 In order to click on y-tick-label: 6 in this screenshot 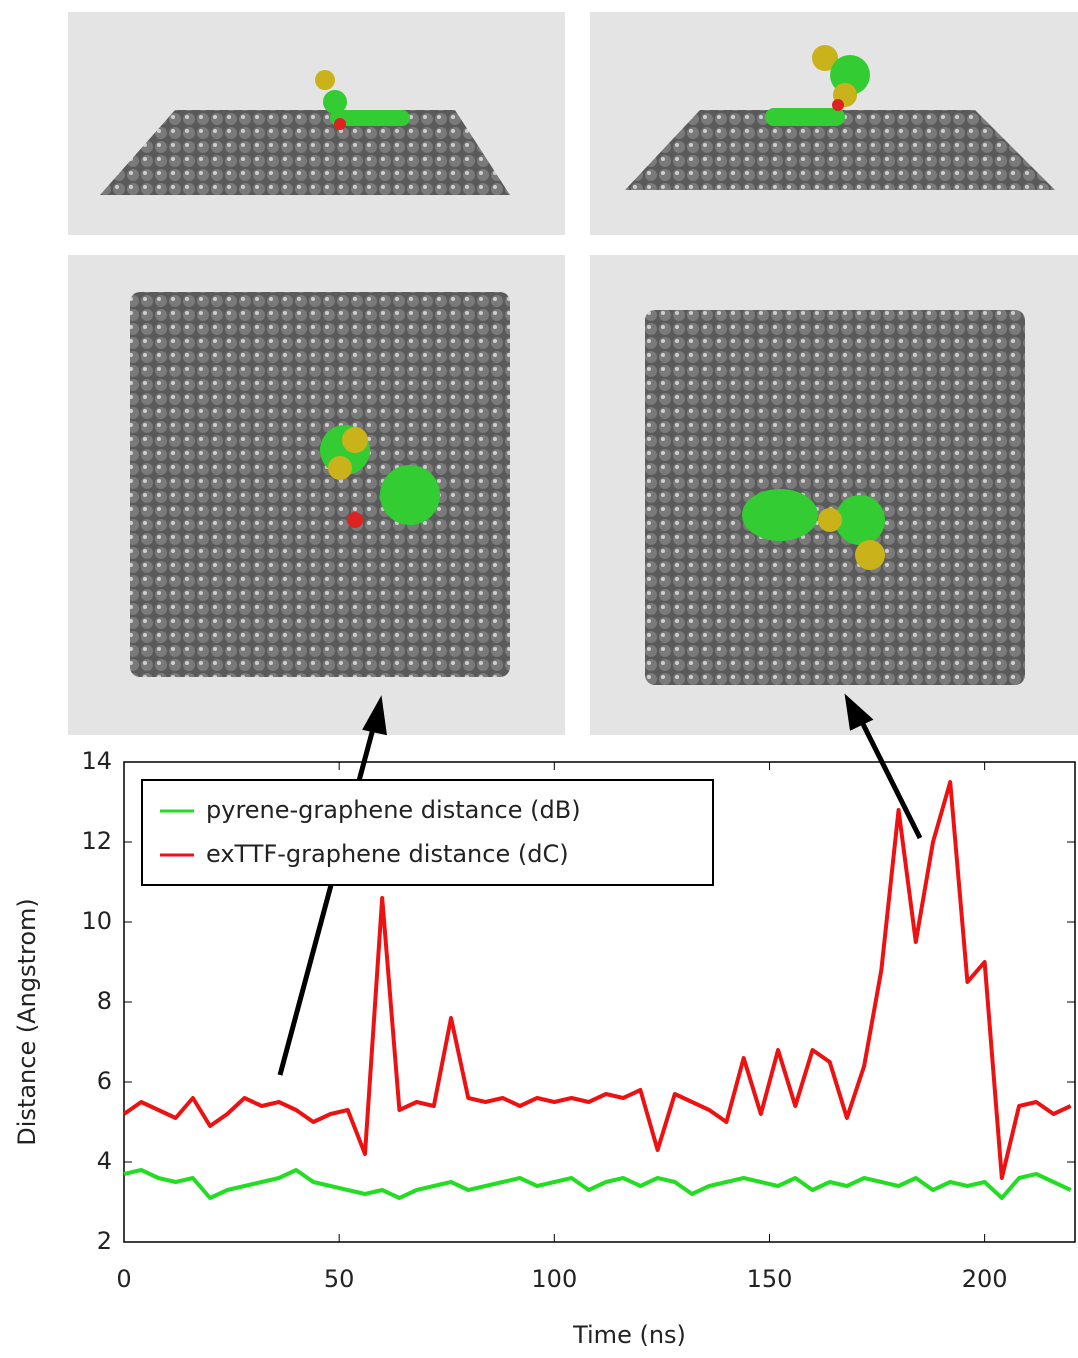, I will do `click(104, 1081)`.